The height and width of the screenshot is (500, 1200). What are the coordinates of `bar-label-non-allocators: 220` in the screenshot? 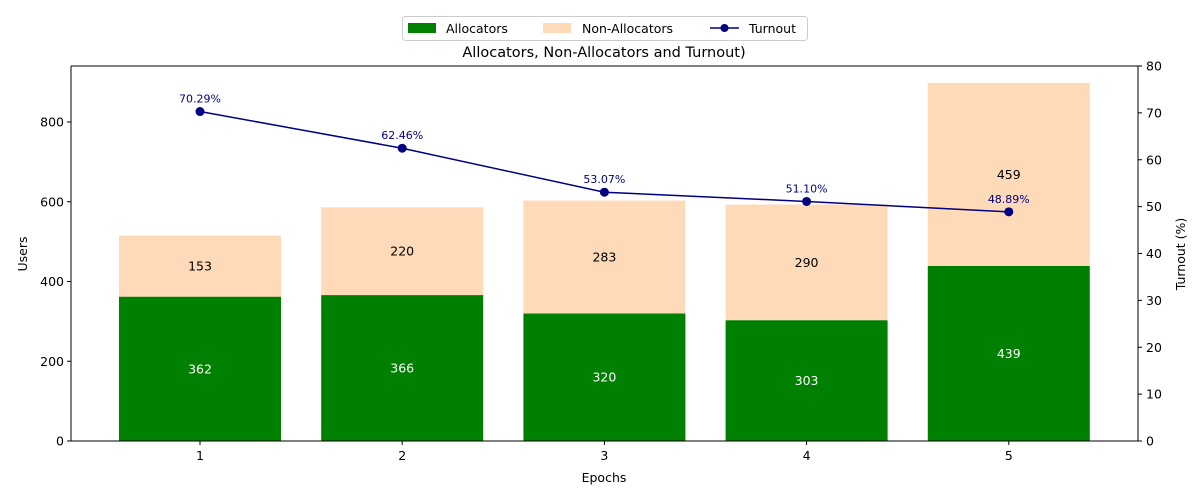 It's located at (402, 251).